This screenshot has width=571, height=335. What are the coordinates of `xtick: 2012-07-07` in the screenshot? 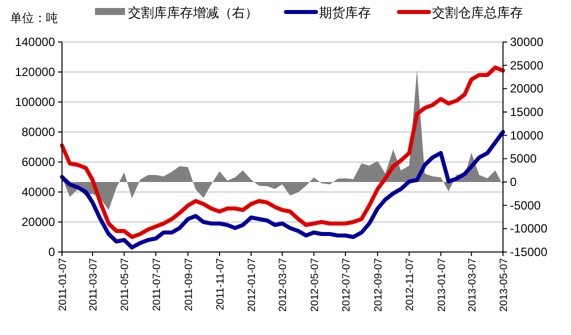 It's located at (346, 285).